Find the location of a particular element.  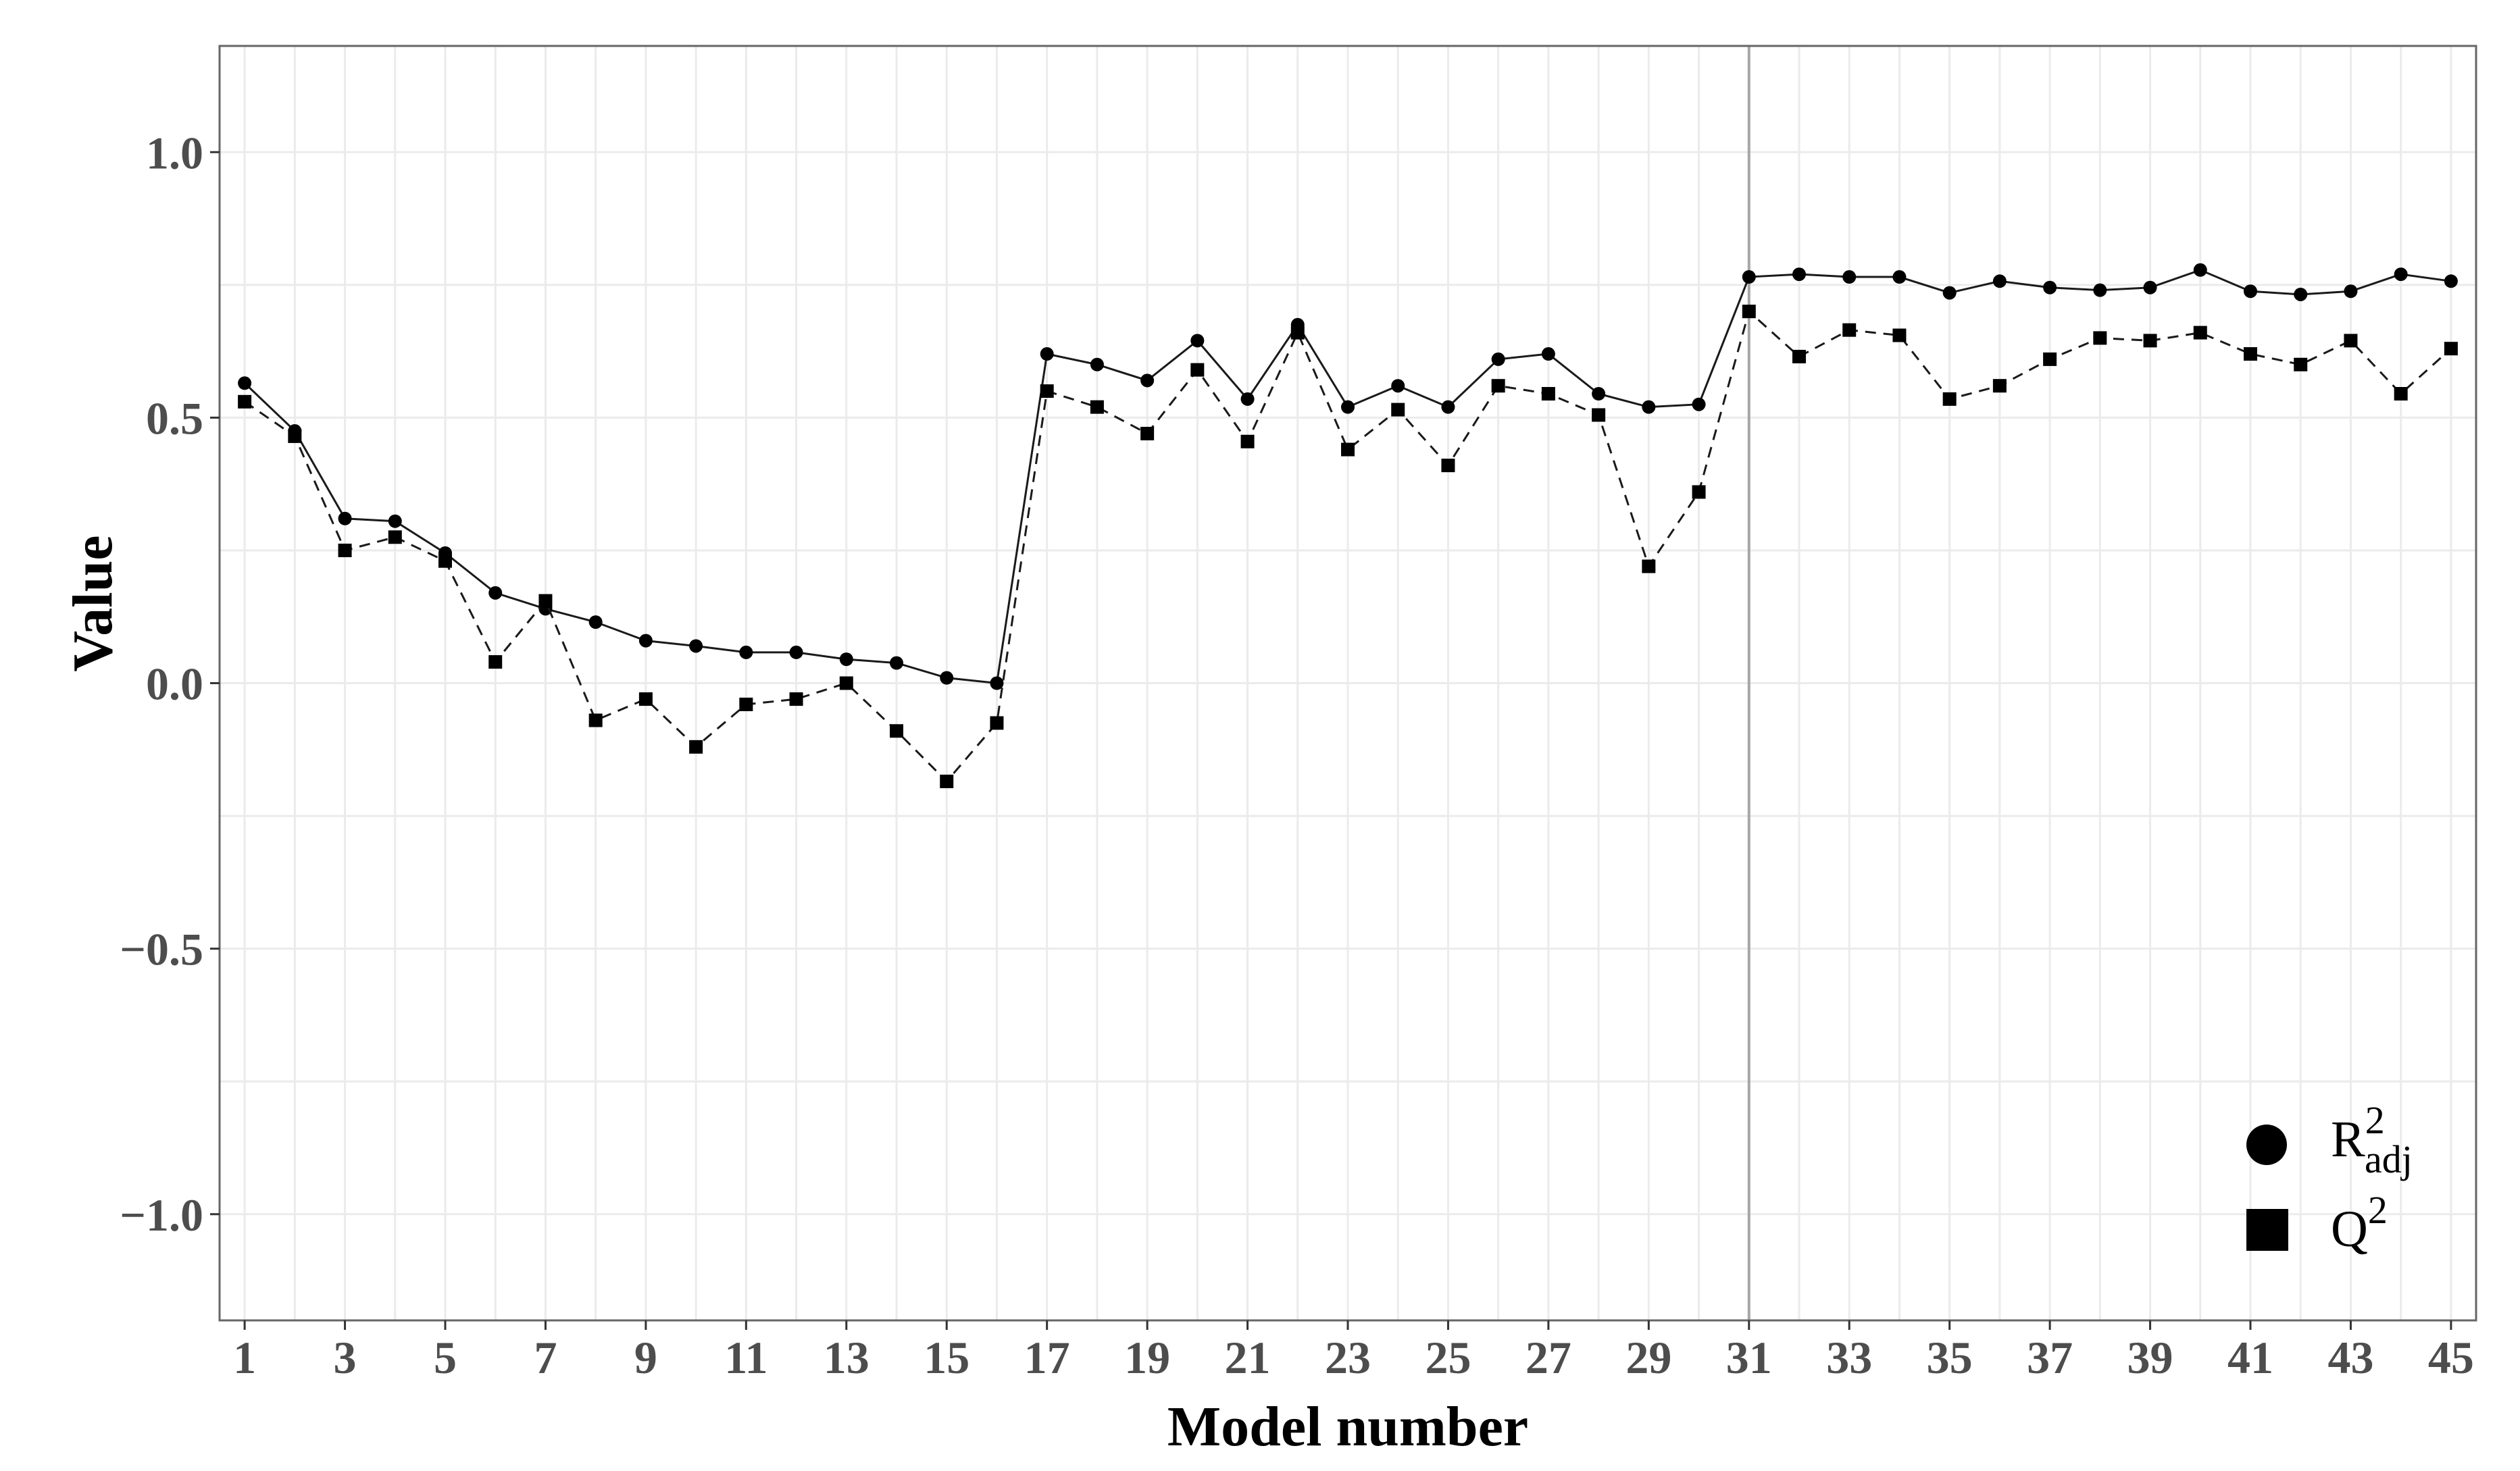

x-tick-label: 33 is located at coordinates (1849, 1357).